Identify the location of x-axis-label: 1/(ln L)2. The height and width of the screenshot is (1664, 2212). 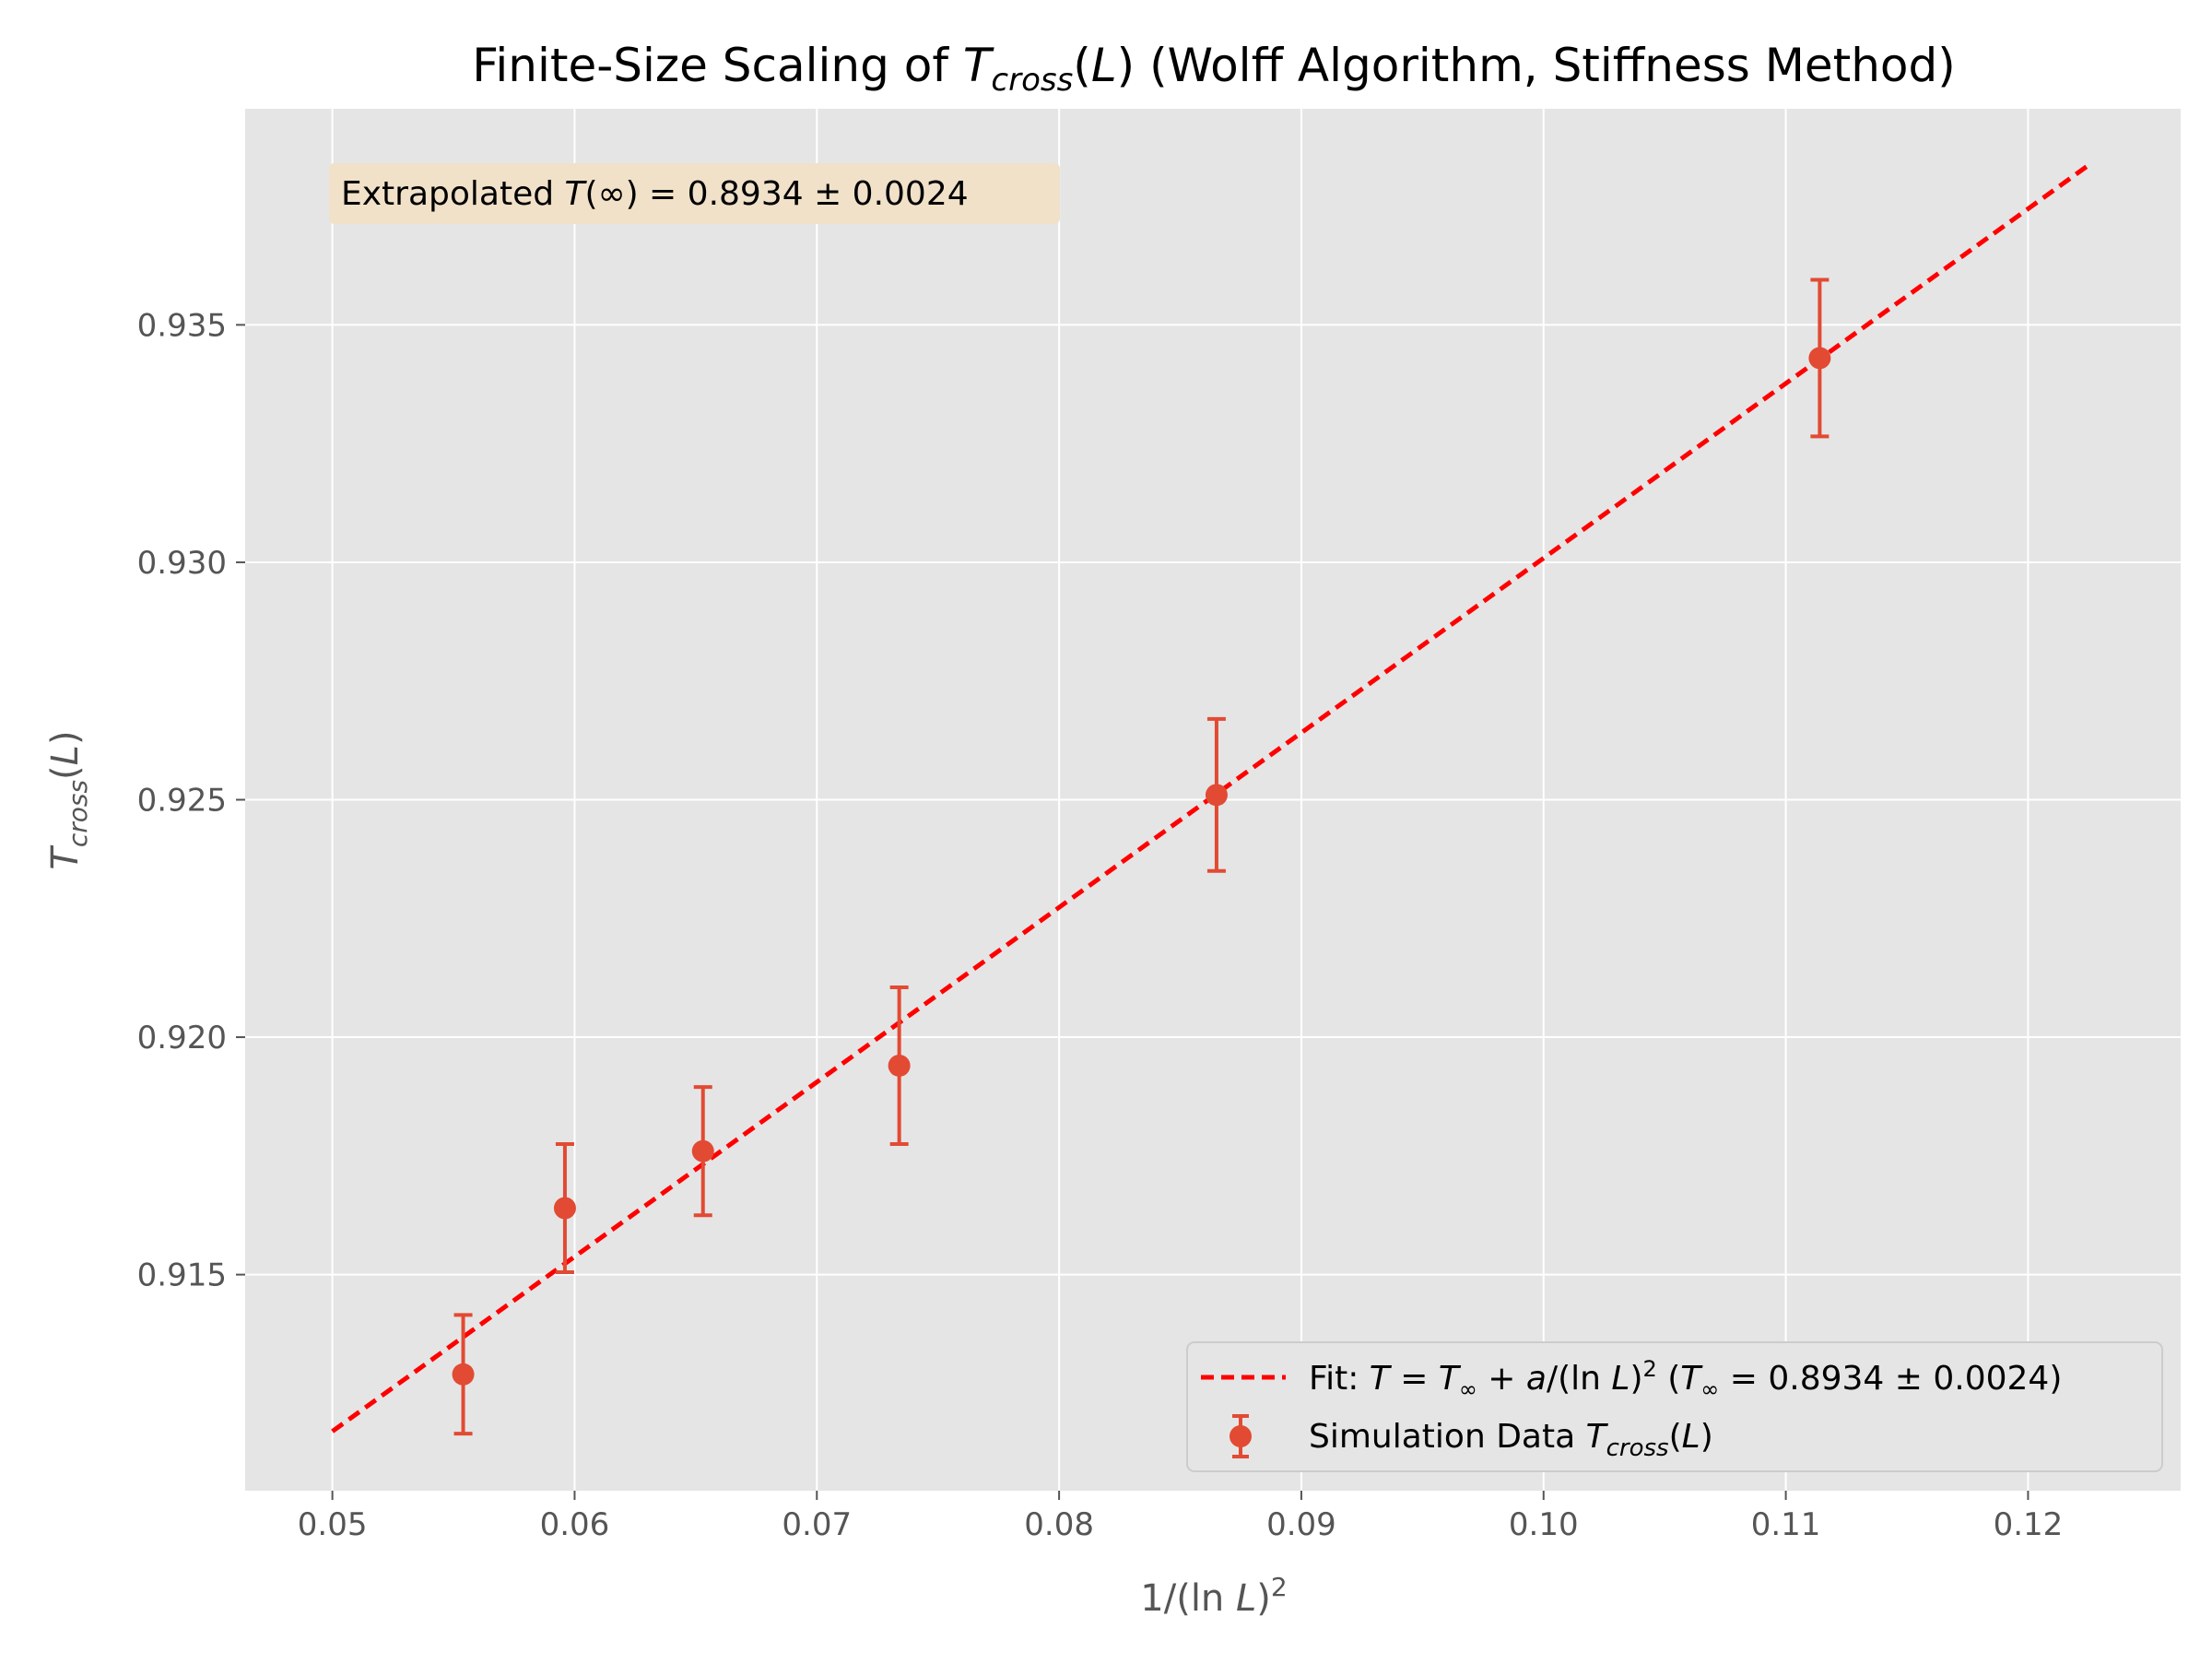
(1213, 1596).